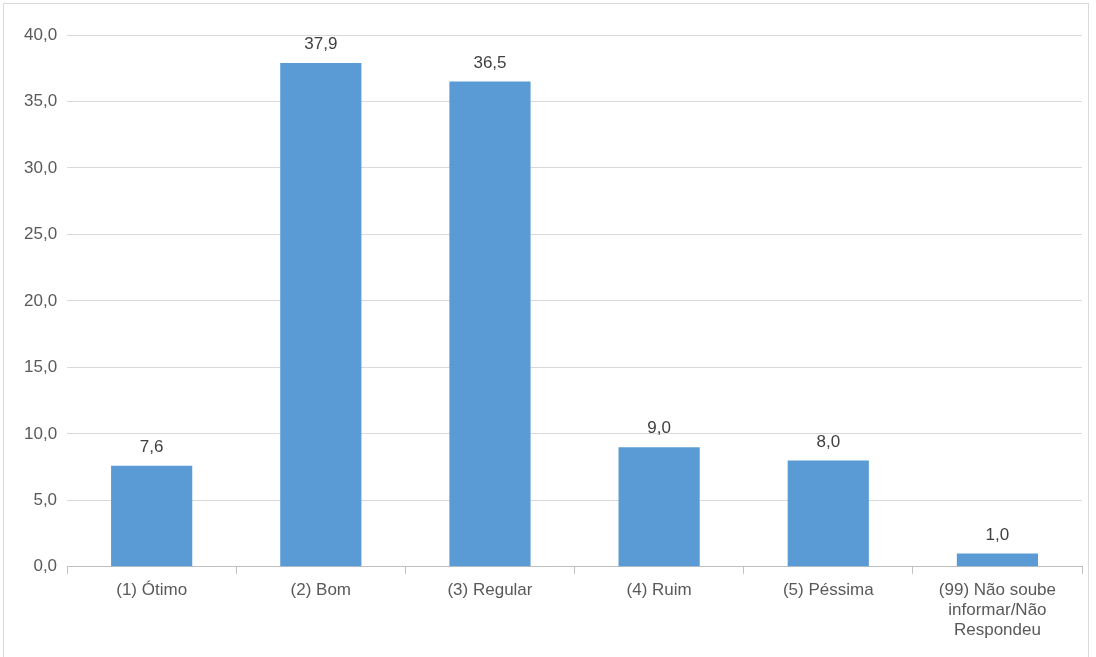 The width and height of the screenshot is (1096, 657). Describe the element at coordinates (659, 589) in the screenshot. I see `x-tick-label: (4) Ruim` at that location.